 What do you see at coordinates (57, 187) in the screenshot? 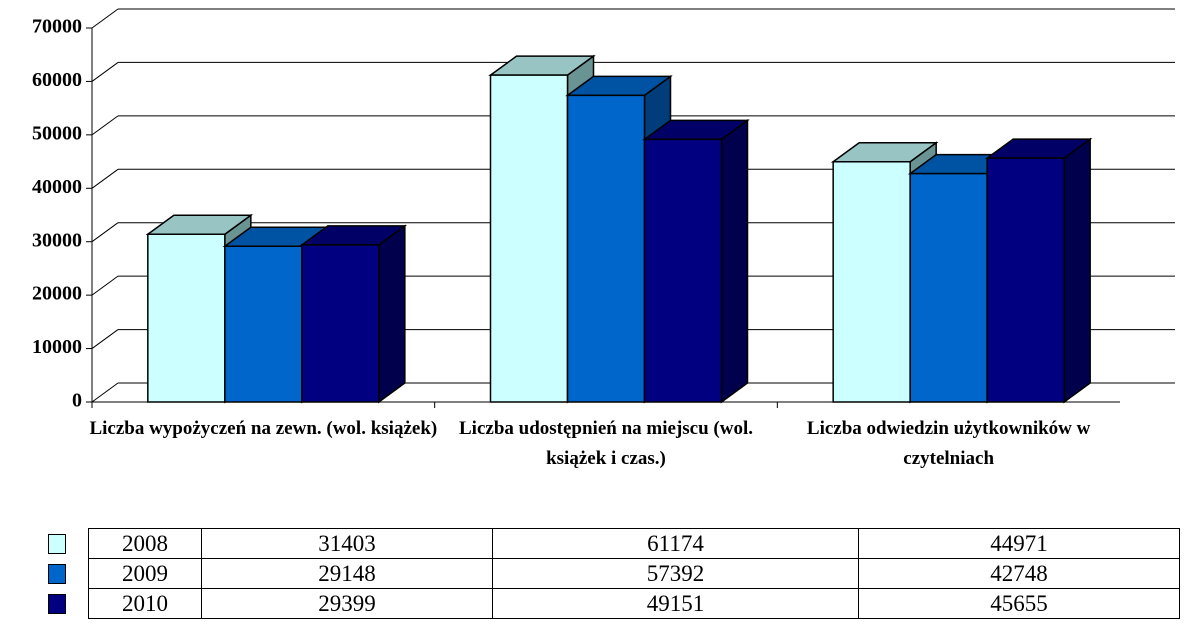
I see `y-tick-label: 40000` at bounding box center [57, 187].